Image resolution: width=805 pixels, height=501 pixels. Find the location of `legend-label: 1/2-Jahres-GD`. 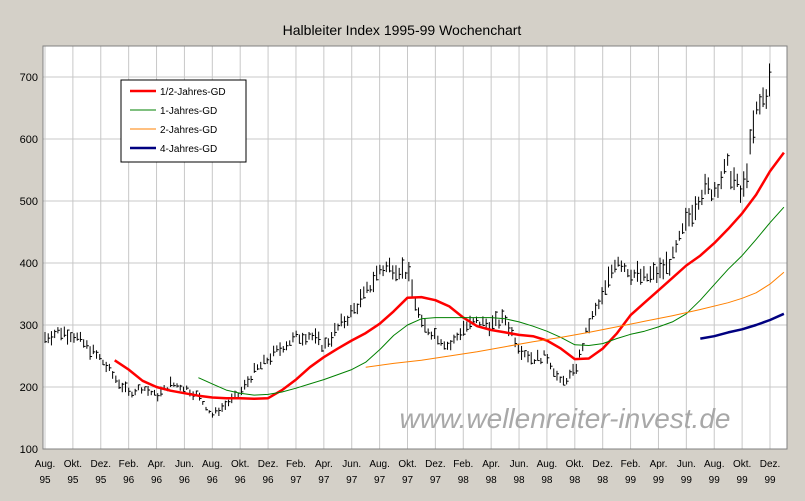

legend-label: 1/2-Jahres-GD is located at coordinates (193, 92).